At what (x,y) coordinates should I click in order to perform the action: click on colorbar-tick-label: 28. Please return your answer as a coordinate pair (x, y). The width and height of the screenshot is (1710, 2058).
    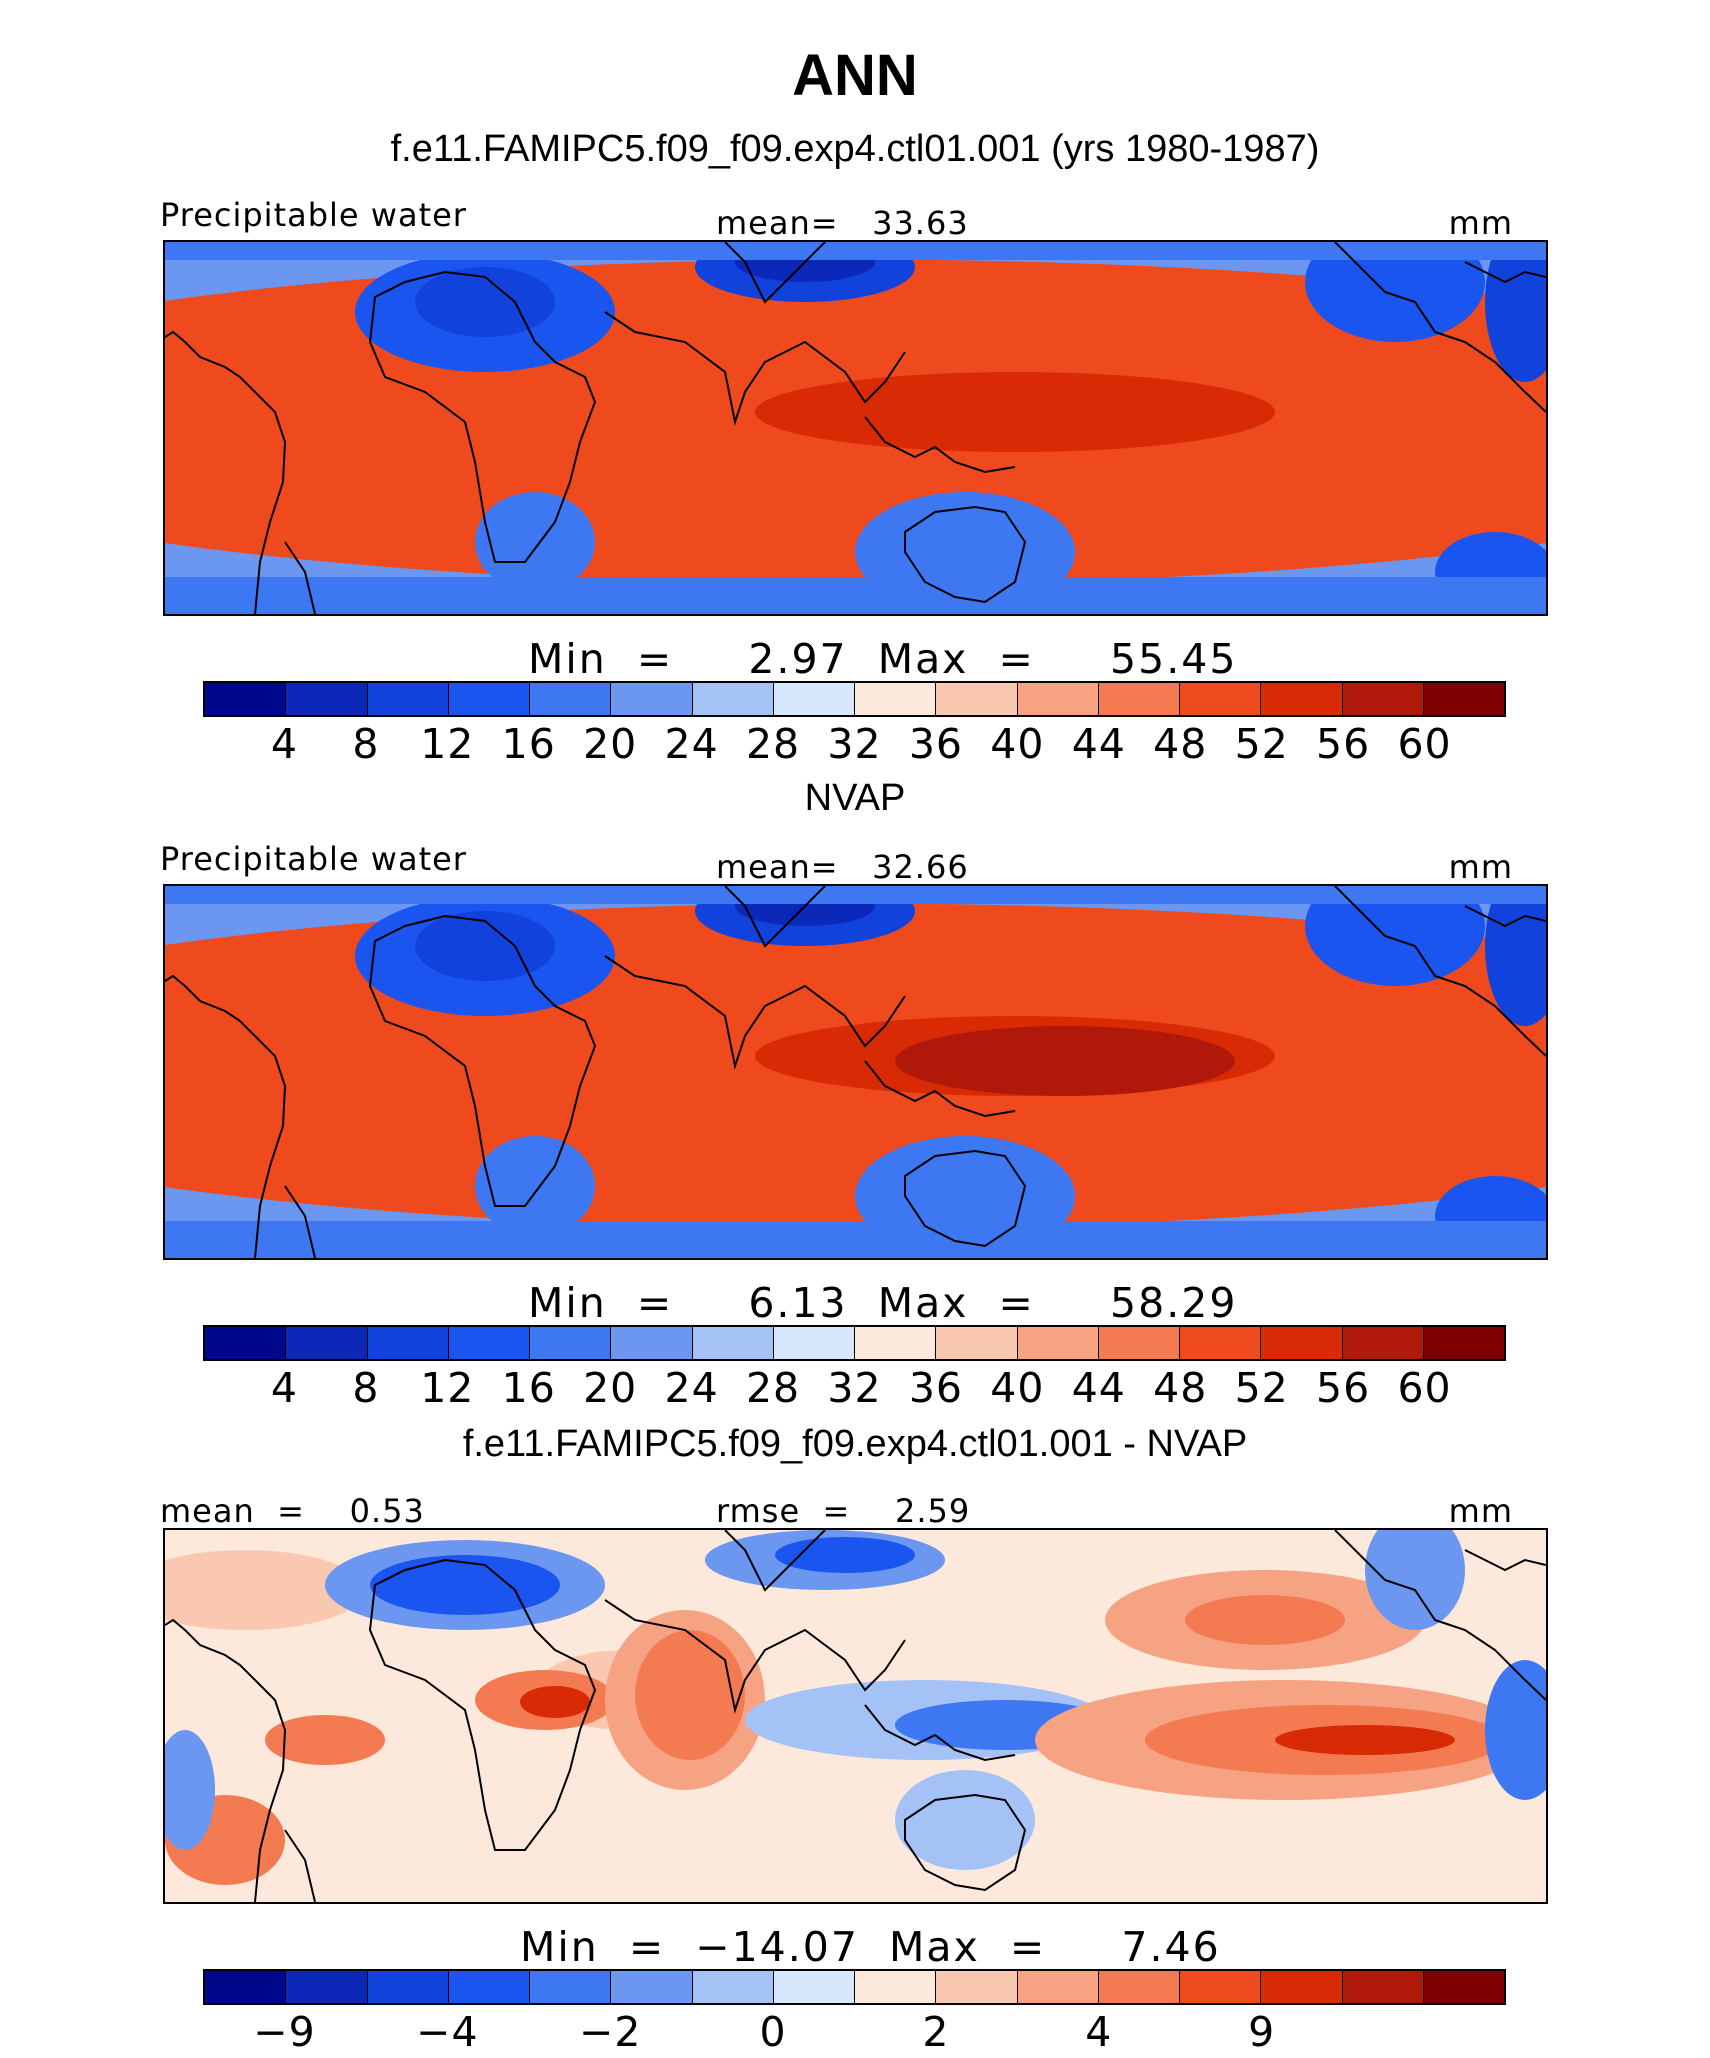
    Looking at the image, I should click on (773, 1388).